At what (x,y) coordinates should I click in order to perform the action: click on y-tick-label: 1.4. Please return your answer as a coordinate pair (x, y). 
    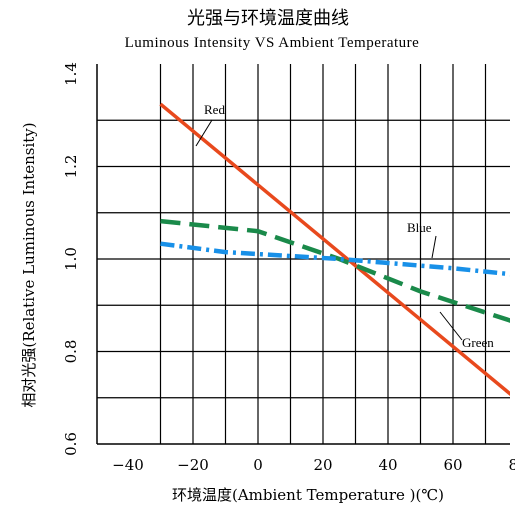
    Looking at the image, I should click on (71, 74).